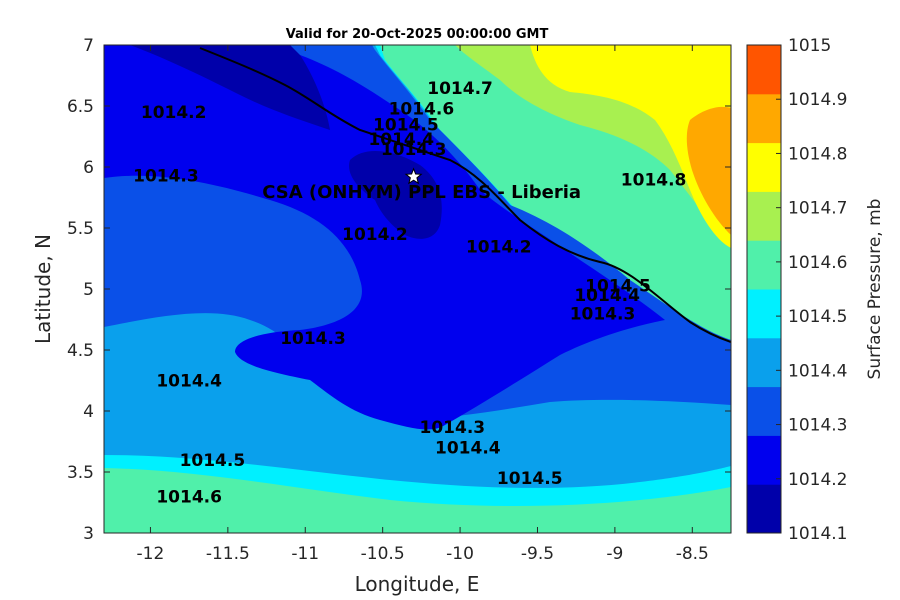  Describe the element at coordinates (817, 534) in the screenshot. I see `colorbar-tick-label: 1014.1` at that location.